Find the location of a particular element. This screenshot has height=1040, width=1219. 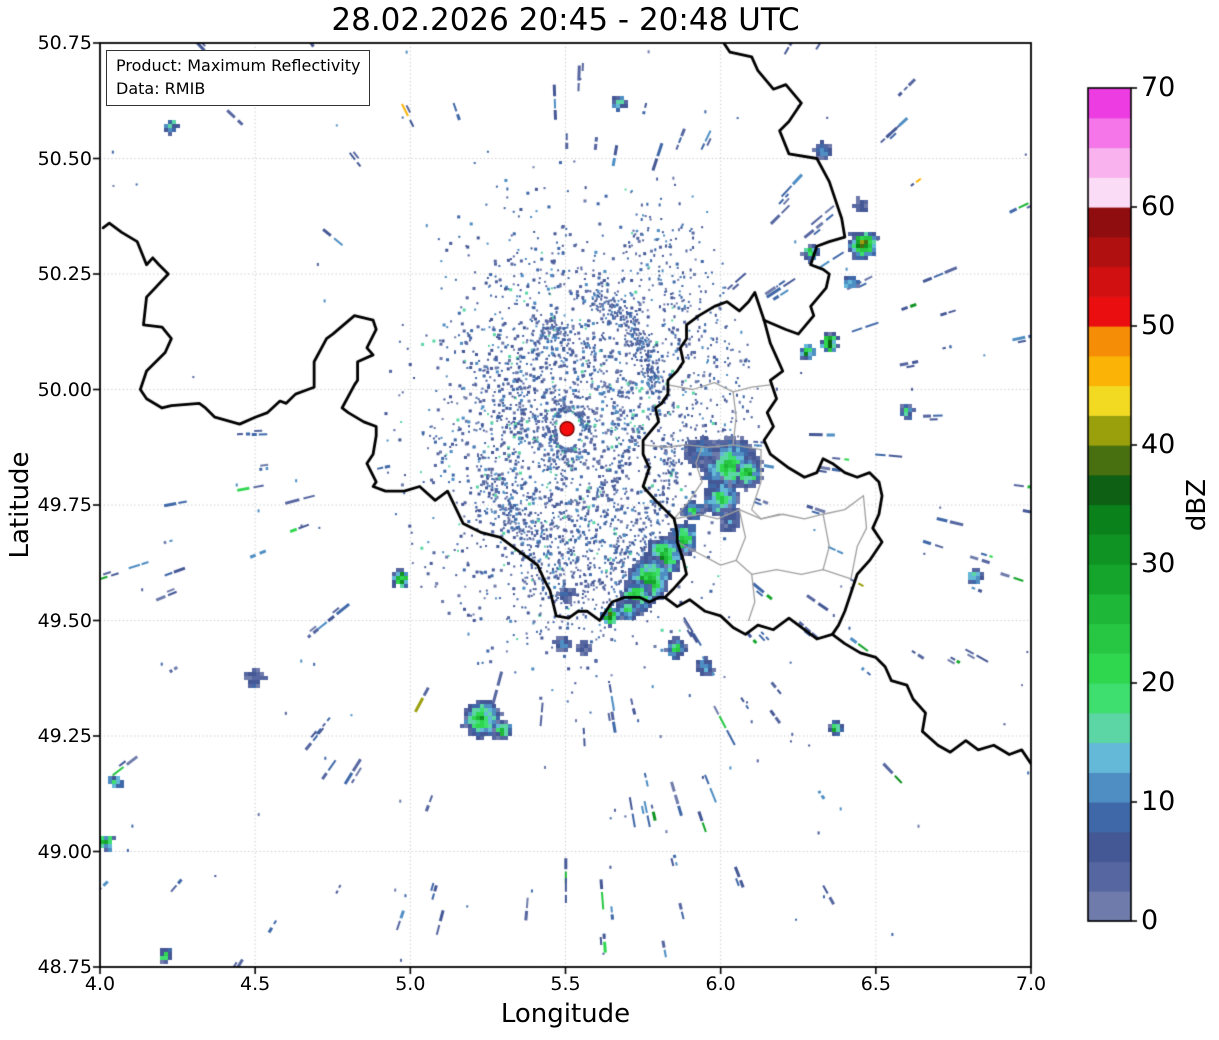

y-tick-label: 49.75 is located at coordinates (64, 505).